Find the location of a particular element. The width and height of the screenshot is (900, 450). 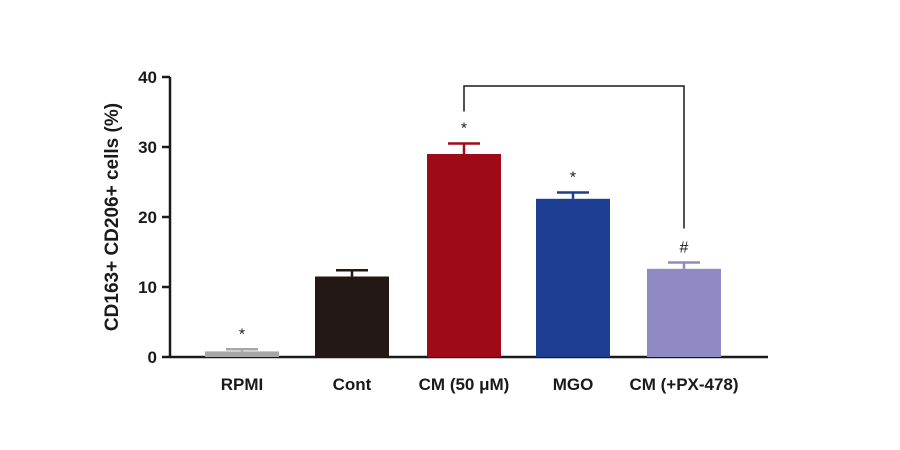

category-label-0: RPMI is located at coordinates (242, 384).